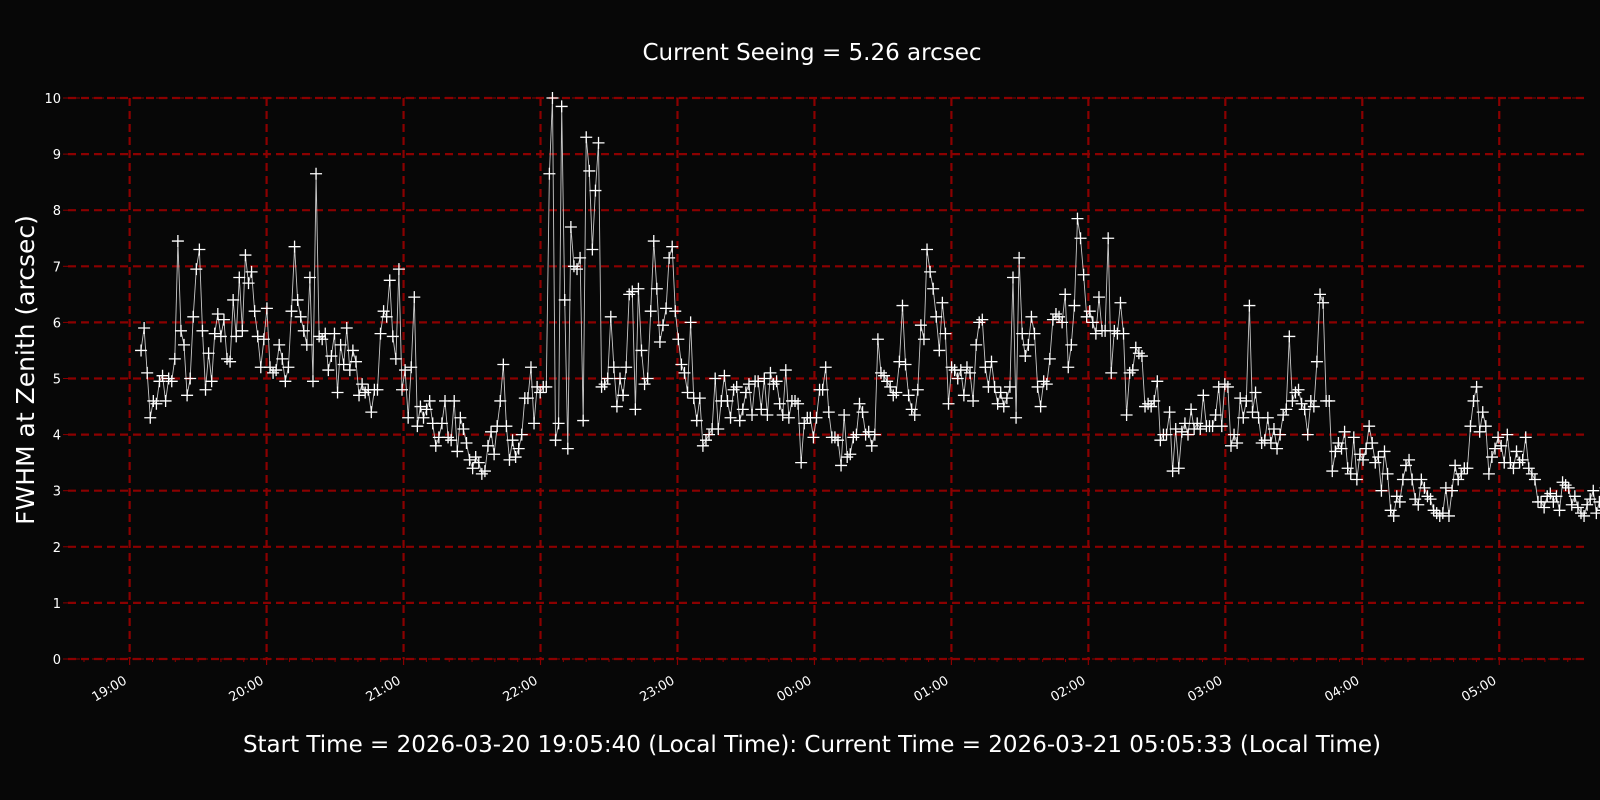 This screenshot has height=800, width=1600. What do you see at coordinates (57, 492) in the screenshot?
I see `y-tick-label: 3` at bounding box center [57, 492].